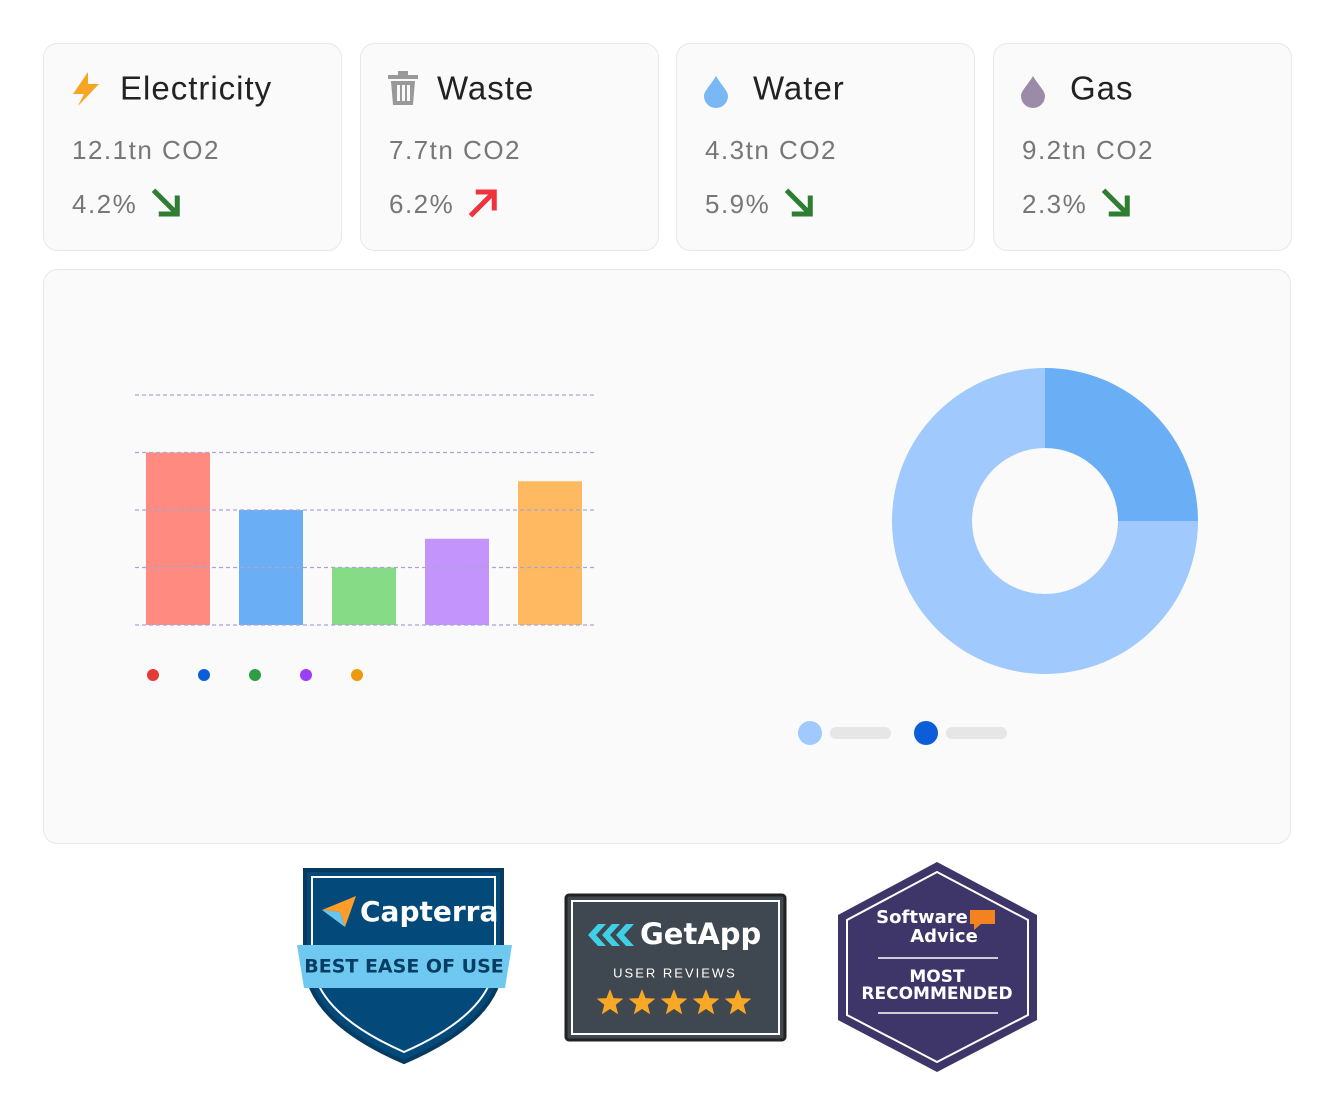 The height and width of the screenshot is (1116, 1335). Describe the element at coordinates (737, 204) in the screenshot. I see `card-change: 5.9%` at that location.